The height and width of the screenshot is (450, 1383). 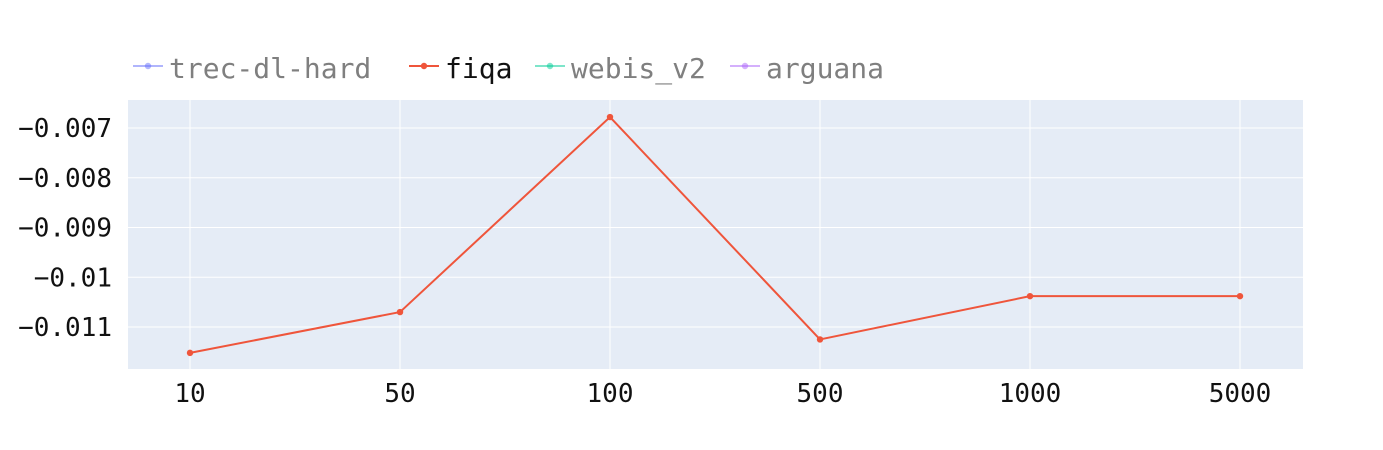 What do you see at coordinates (610, 394) in the screenshot?
I see `x-tick-label: 100` at bounding box center [610, 394].